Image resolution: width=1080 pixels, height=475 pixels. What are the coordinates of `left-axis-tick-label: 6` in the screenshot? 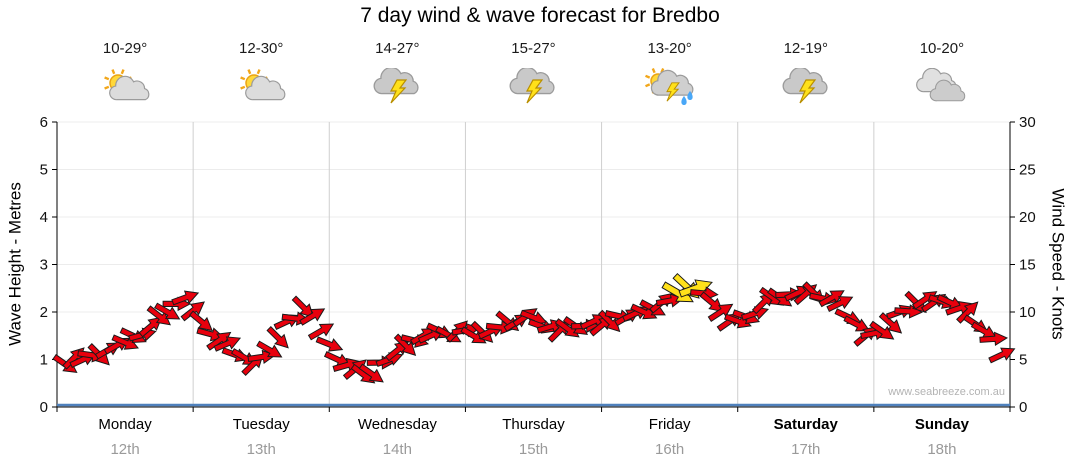 It's located at (44, 122).